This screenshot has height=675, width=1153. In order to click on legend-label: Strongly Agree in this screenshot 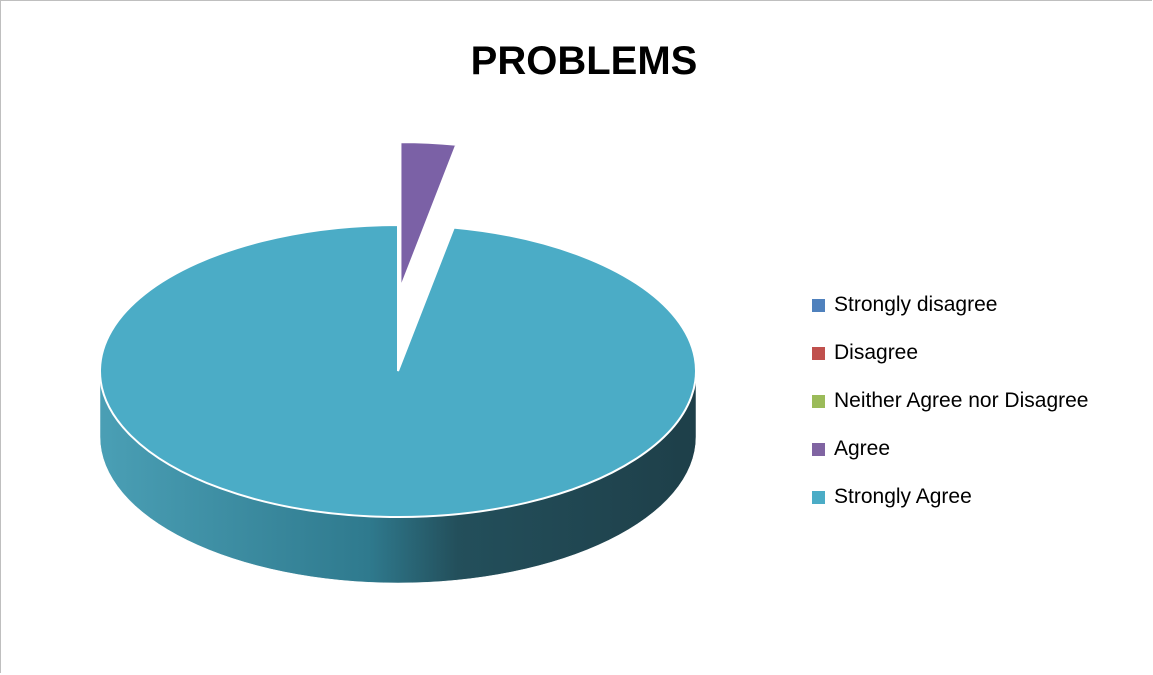, I will do `click(903, 496)`.